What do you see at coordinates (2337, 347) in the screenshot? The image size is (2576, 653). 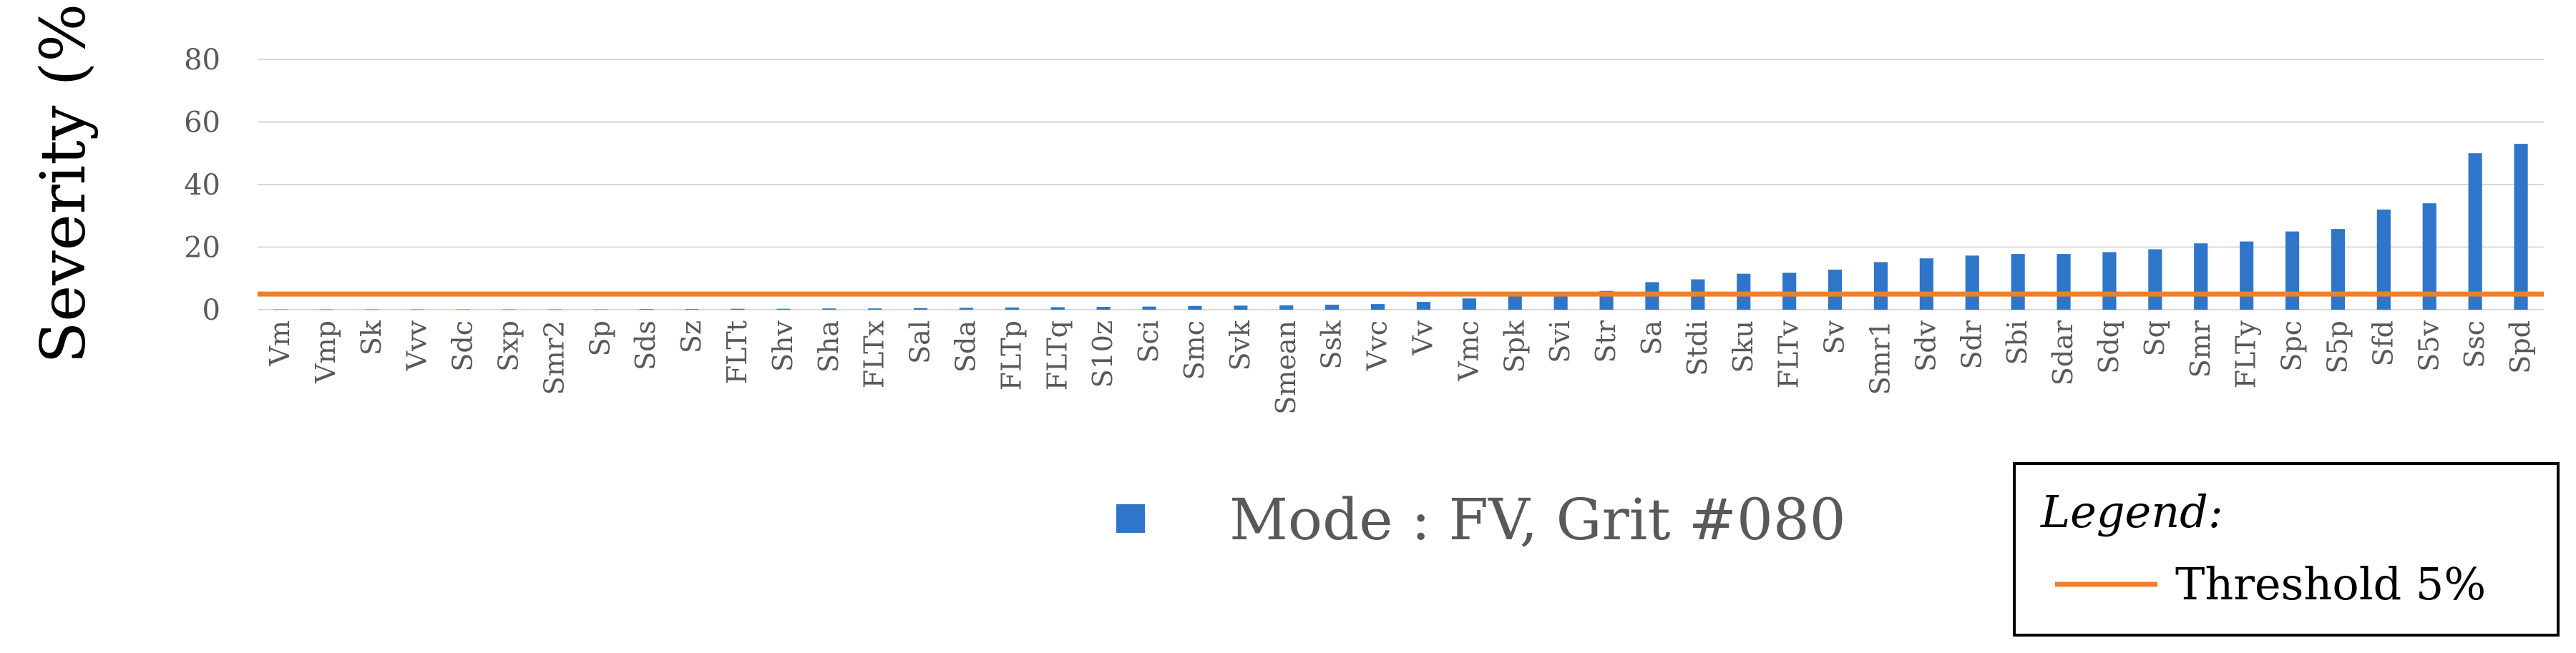 I see `x-tick-label: S5p` at bounding box center [2337, 347].